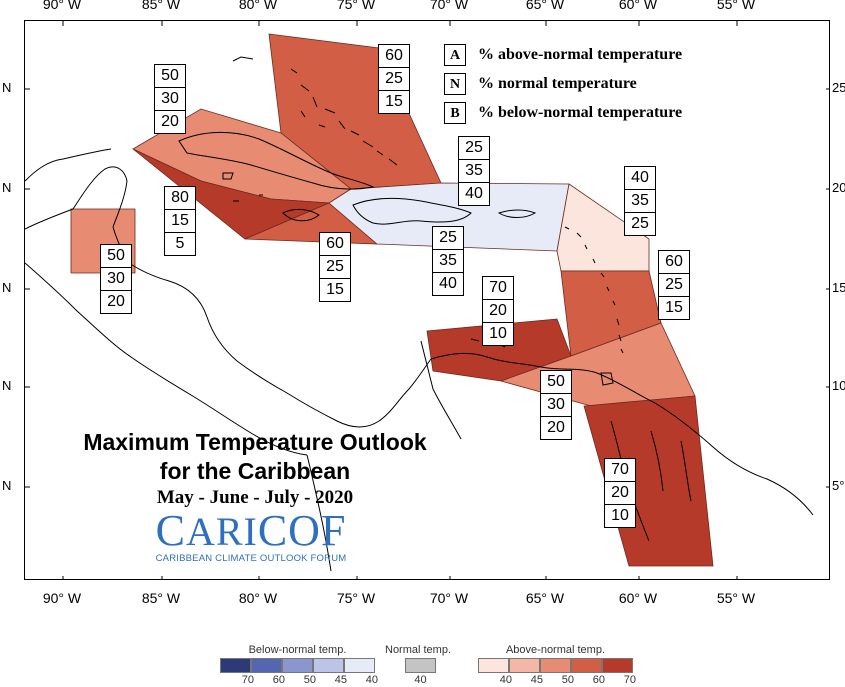 This screenshot has width=845, height=687. I want to click on prob-below: 20, so click(556, 427).